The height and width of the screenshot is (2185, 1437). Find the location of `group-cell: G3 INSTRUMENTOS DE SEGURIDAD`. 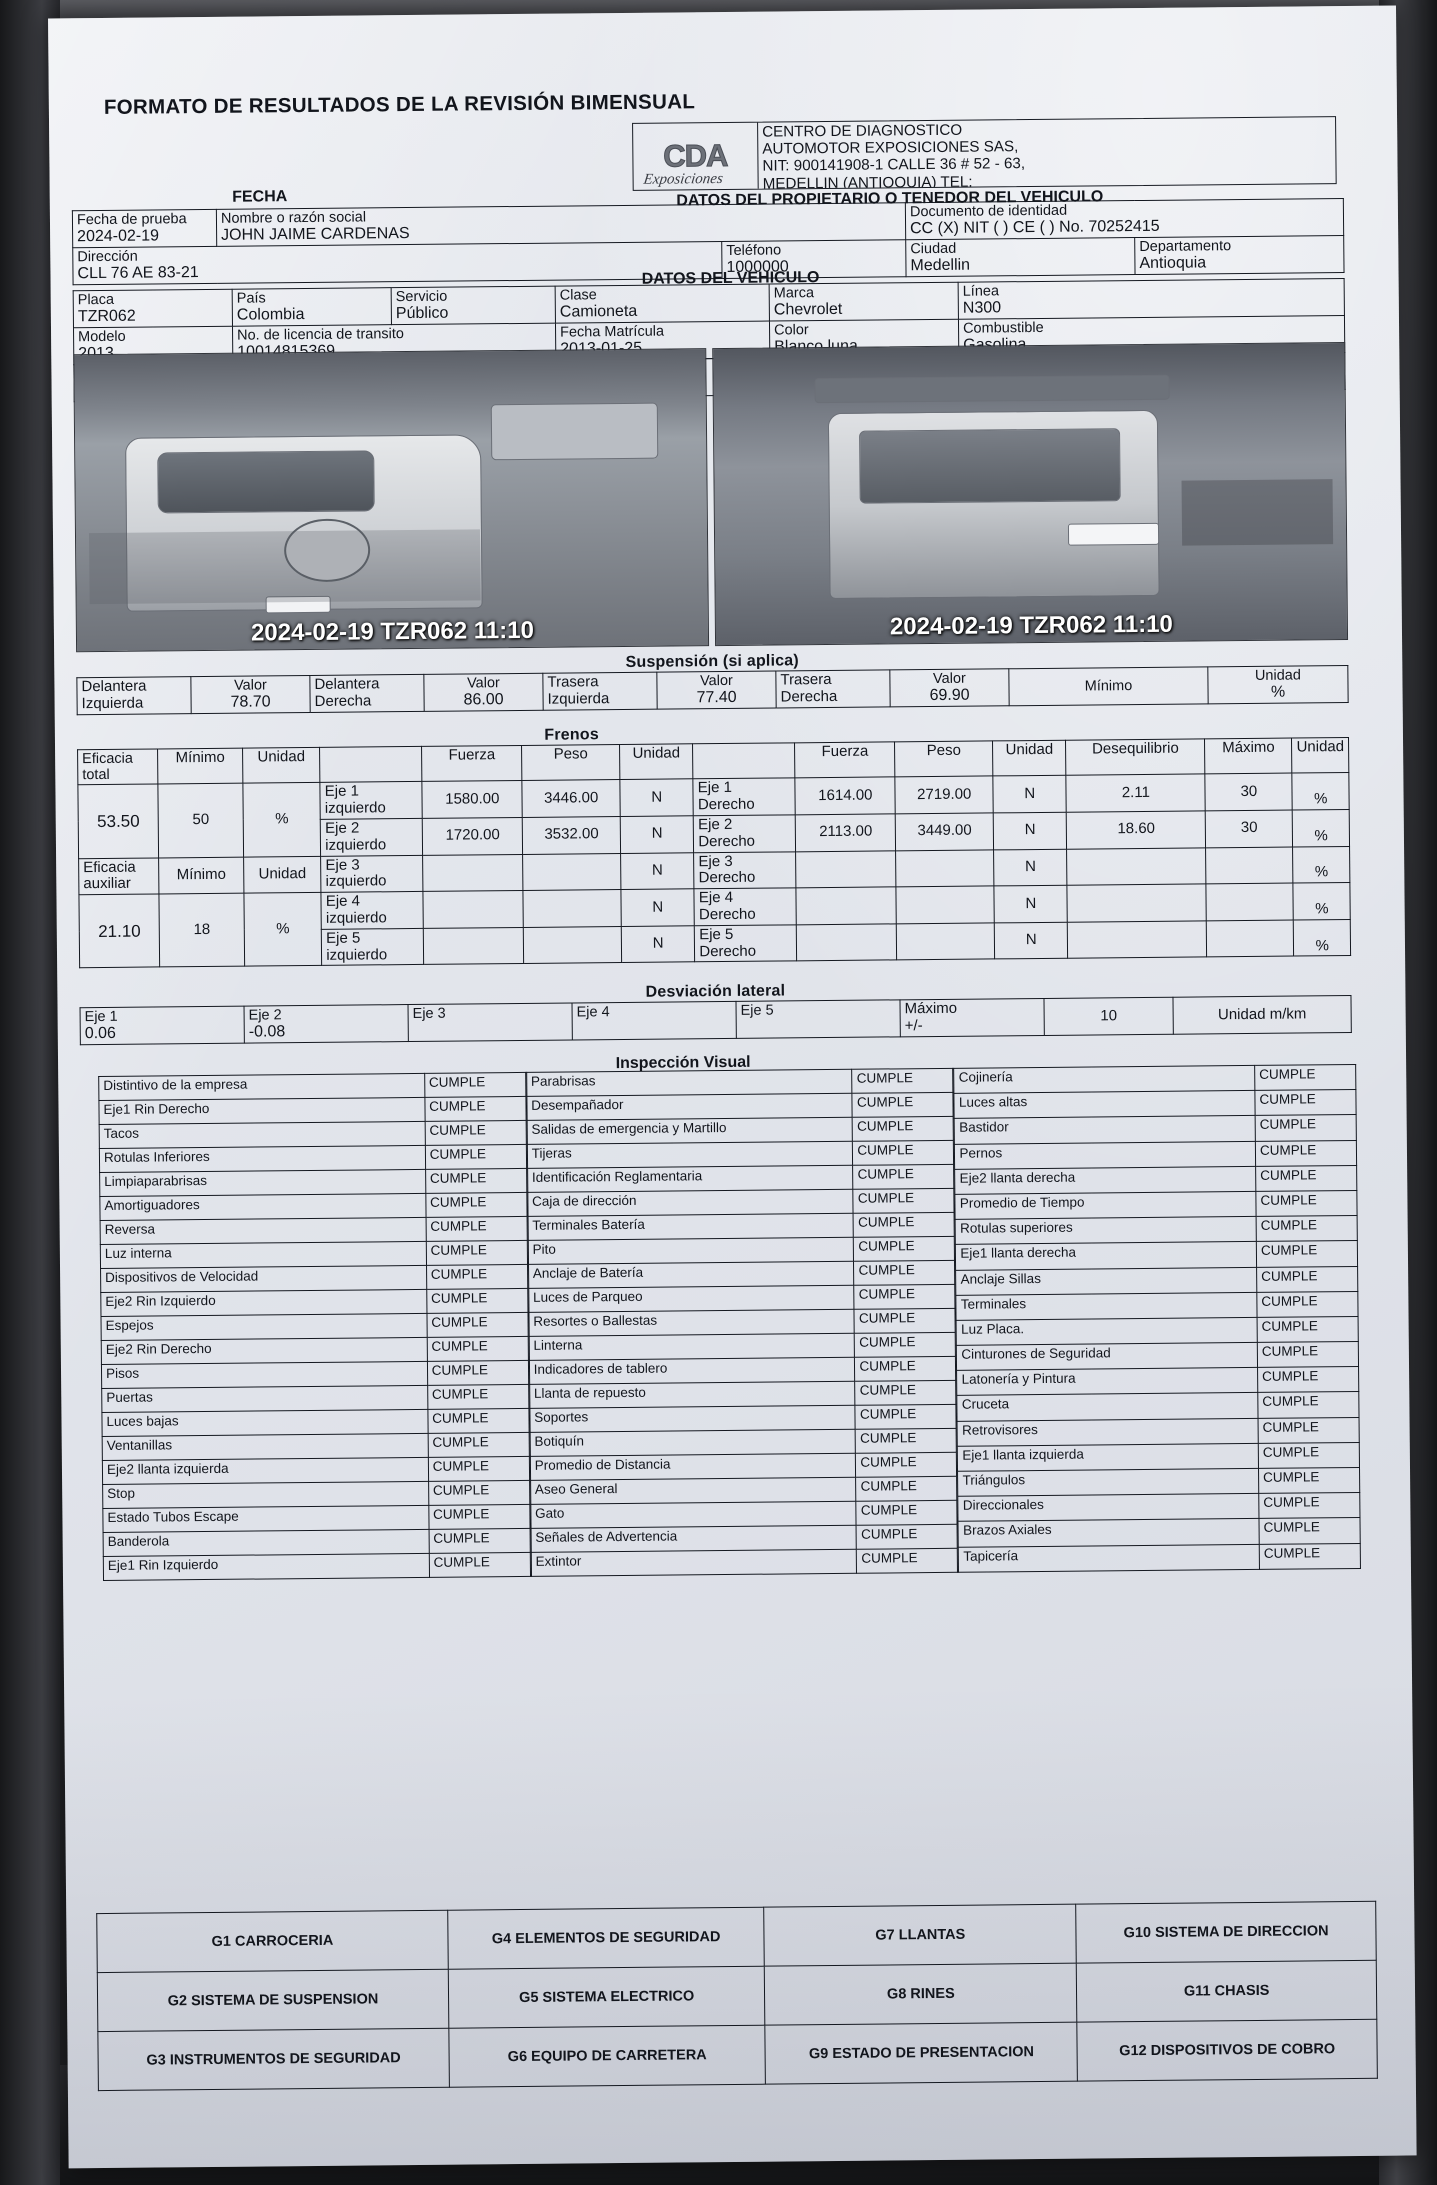

group-cell: G3 INSTRUMENTOS DE SEGURIDAD is located at coordinates (273, 2059).